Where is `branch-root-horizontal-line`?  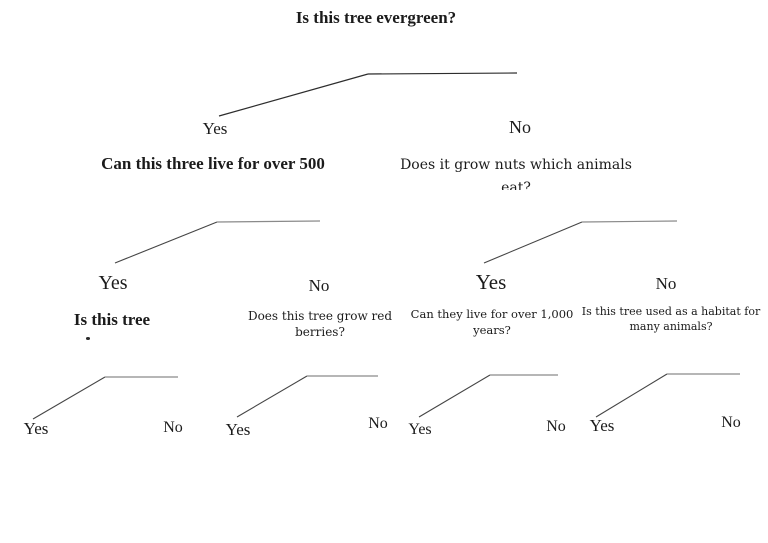 branch-root-horizontal-line is located at coordinates (442, 73).